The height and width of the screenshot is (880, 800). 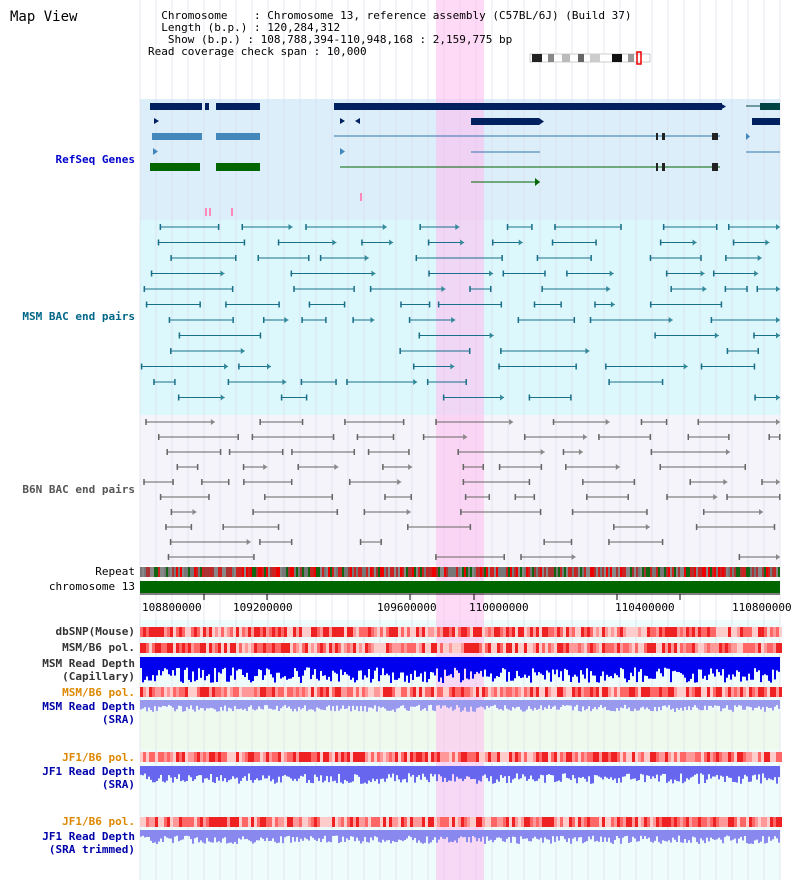 I want to click on ruler, so click(x=460, y=596).